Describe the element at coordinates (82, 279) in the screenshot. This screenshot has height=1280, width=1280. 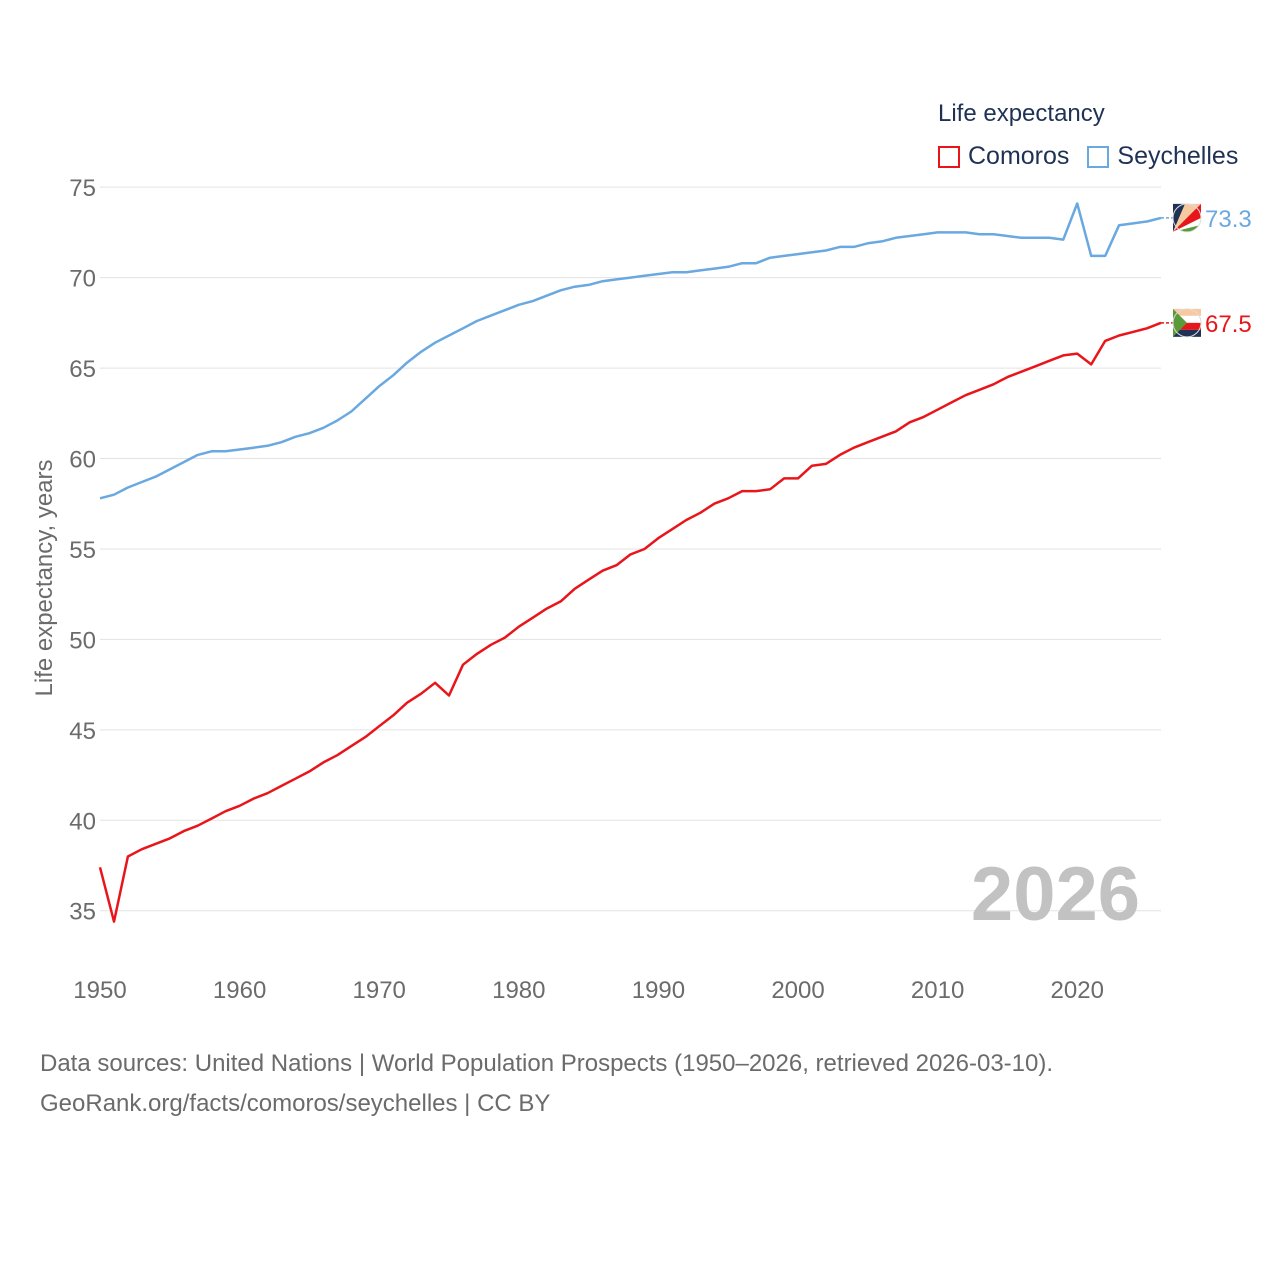
I see `y-tick-label-70: 70` at that location.